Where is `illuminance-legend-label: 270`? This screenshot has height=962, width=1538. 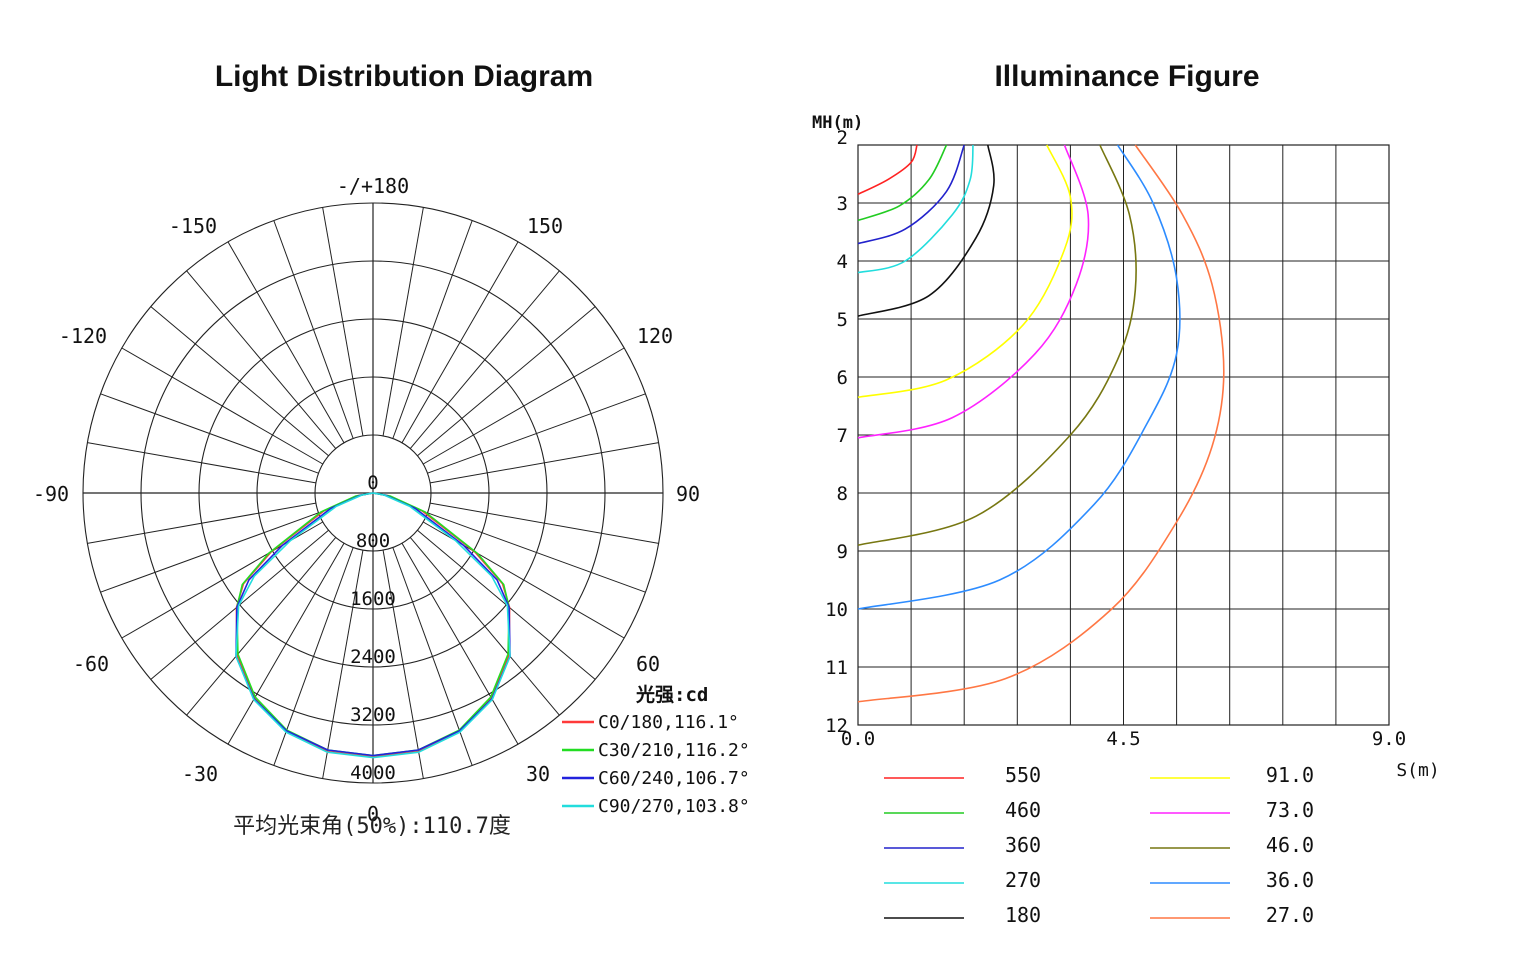
illuminance-legend-label: 270 is located at coordinates (1023, 880).